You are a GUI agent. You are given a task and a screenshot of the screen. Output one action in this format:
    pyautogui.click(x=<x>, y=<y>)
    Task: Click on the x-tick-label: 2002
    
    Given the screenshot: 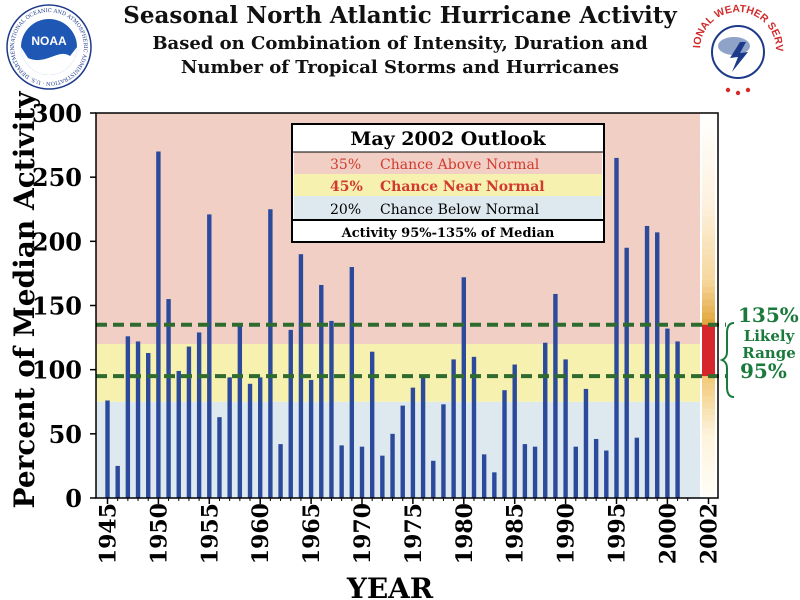 What is the action you would take?
    pyautogui.click(x=710, y=533)
    